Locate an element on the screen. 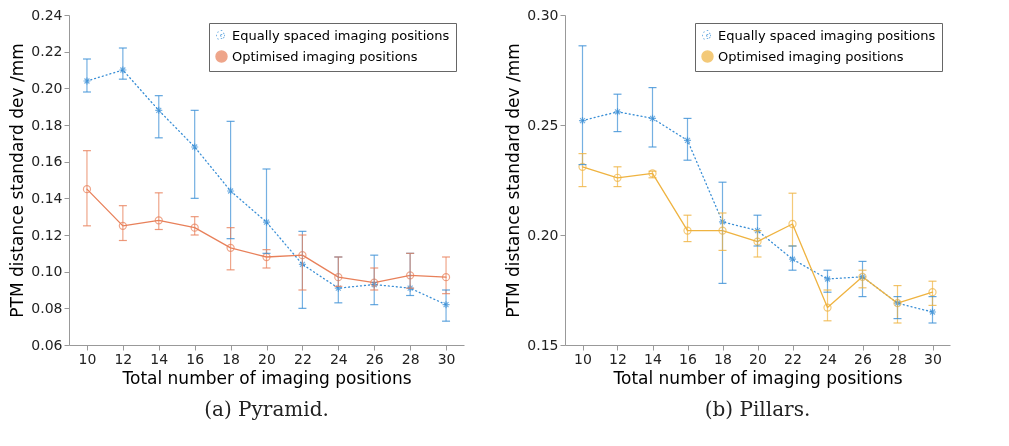  y-tick-label: 0.30 is located at coordinates (543, 14).